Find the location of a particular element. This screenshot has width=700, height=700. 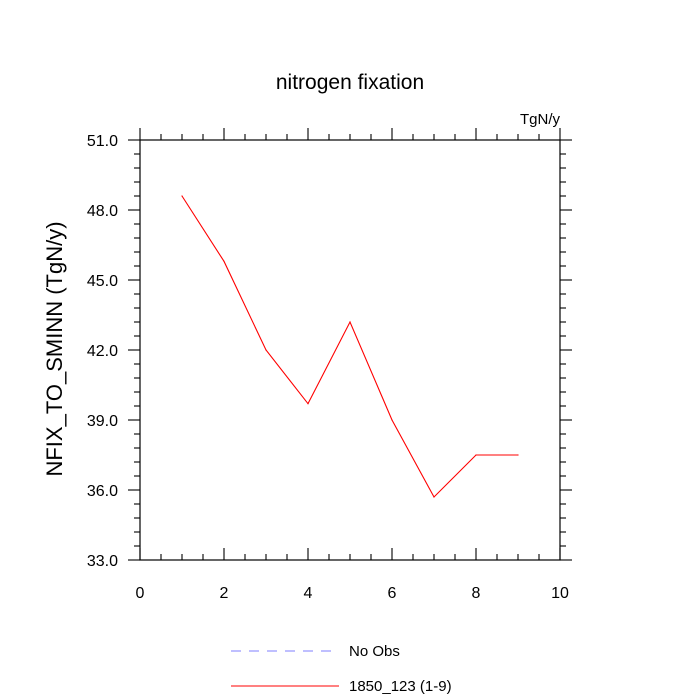

y-tick-label: 42.0 is located at coordinates (102, 351).